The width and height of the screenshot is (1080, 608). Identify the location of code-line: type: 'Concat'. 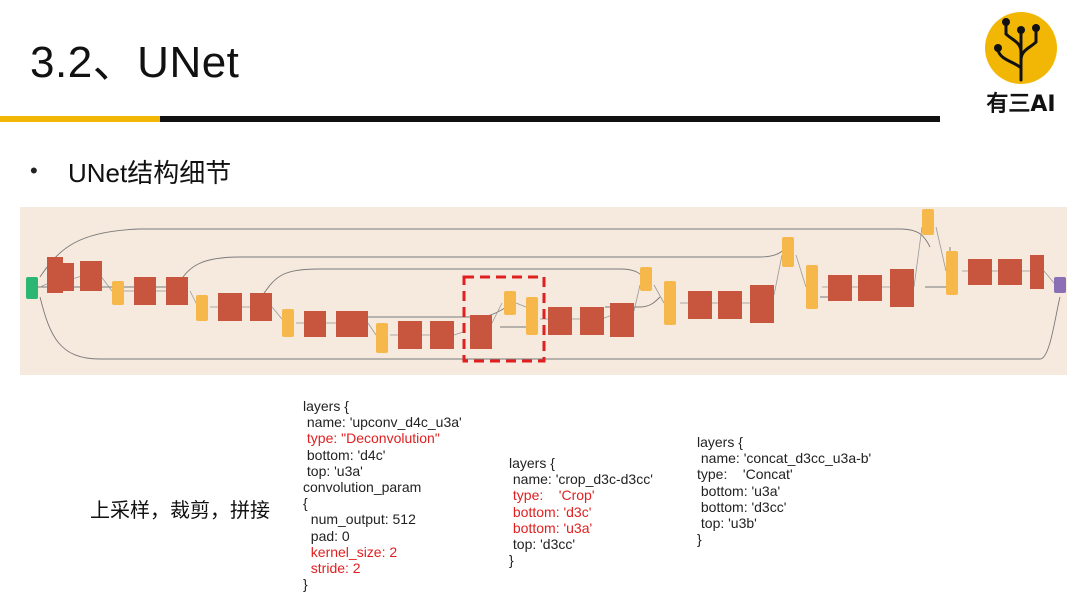
(745, 474).